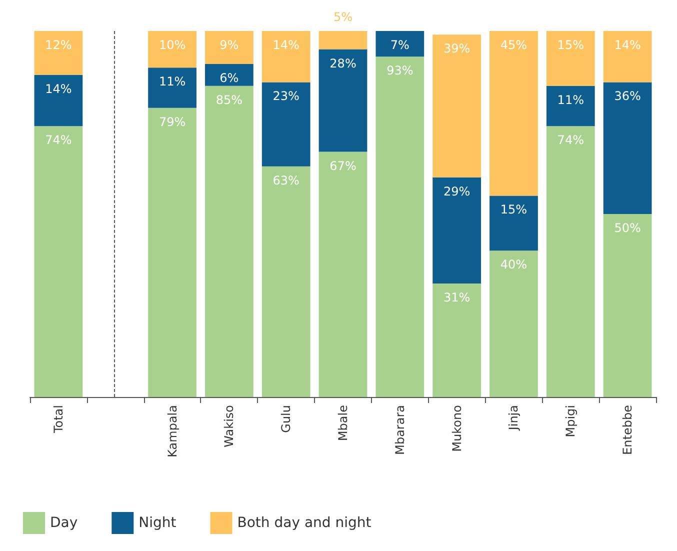 Image resolution: width=677 pixels, height=551 pixels. Describe the element at coordinates (627, 228) in the screenshot. I see `data-label: 50%` at that location.